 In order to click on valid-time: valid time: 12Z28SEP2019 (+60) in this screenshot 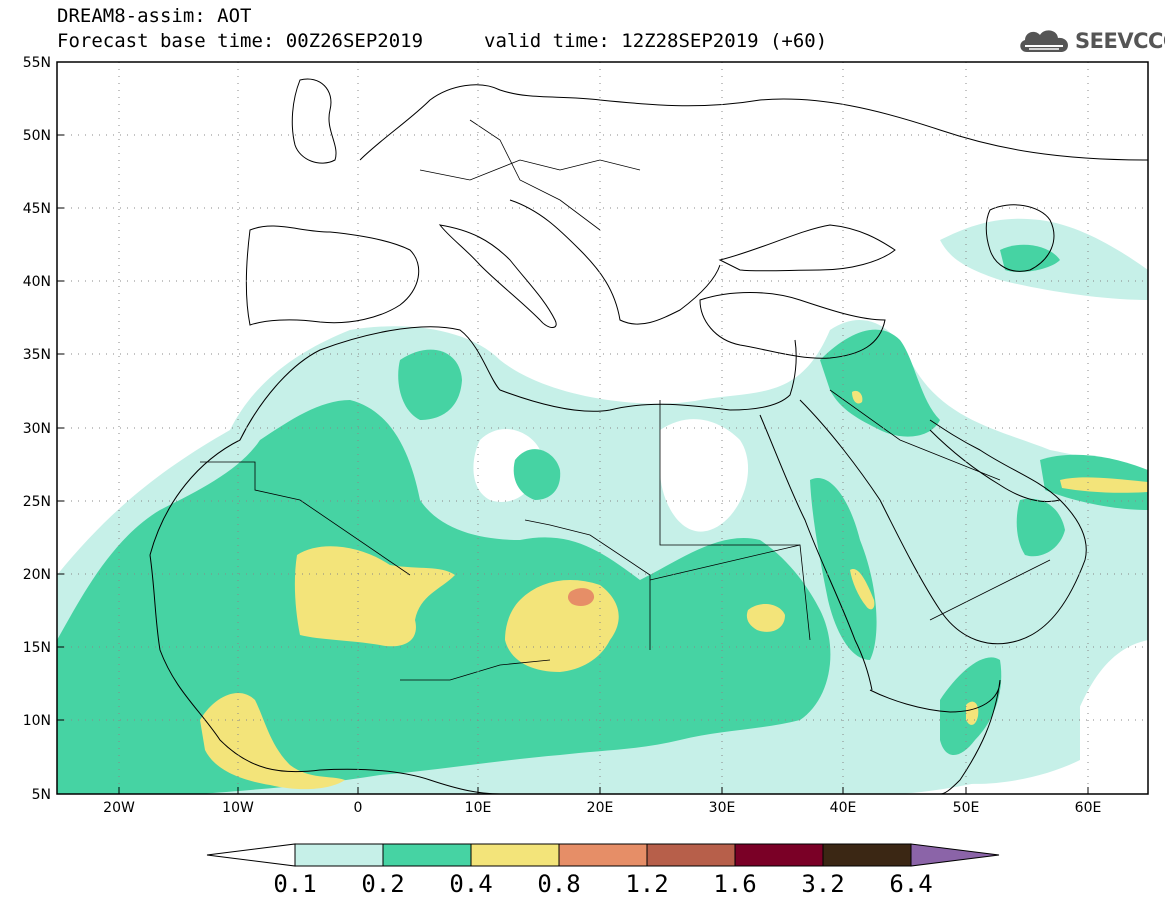, I will do `click(656, 41)`.